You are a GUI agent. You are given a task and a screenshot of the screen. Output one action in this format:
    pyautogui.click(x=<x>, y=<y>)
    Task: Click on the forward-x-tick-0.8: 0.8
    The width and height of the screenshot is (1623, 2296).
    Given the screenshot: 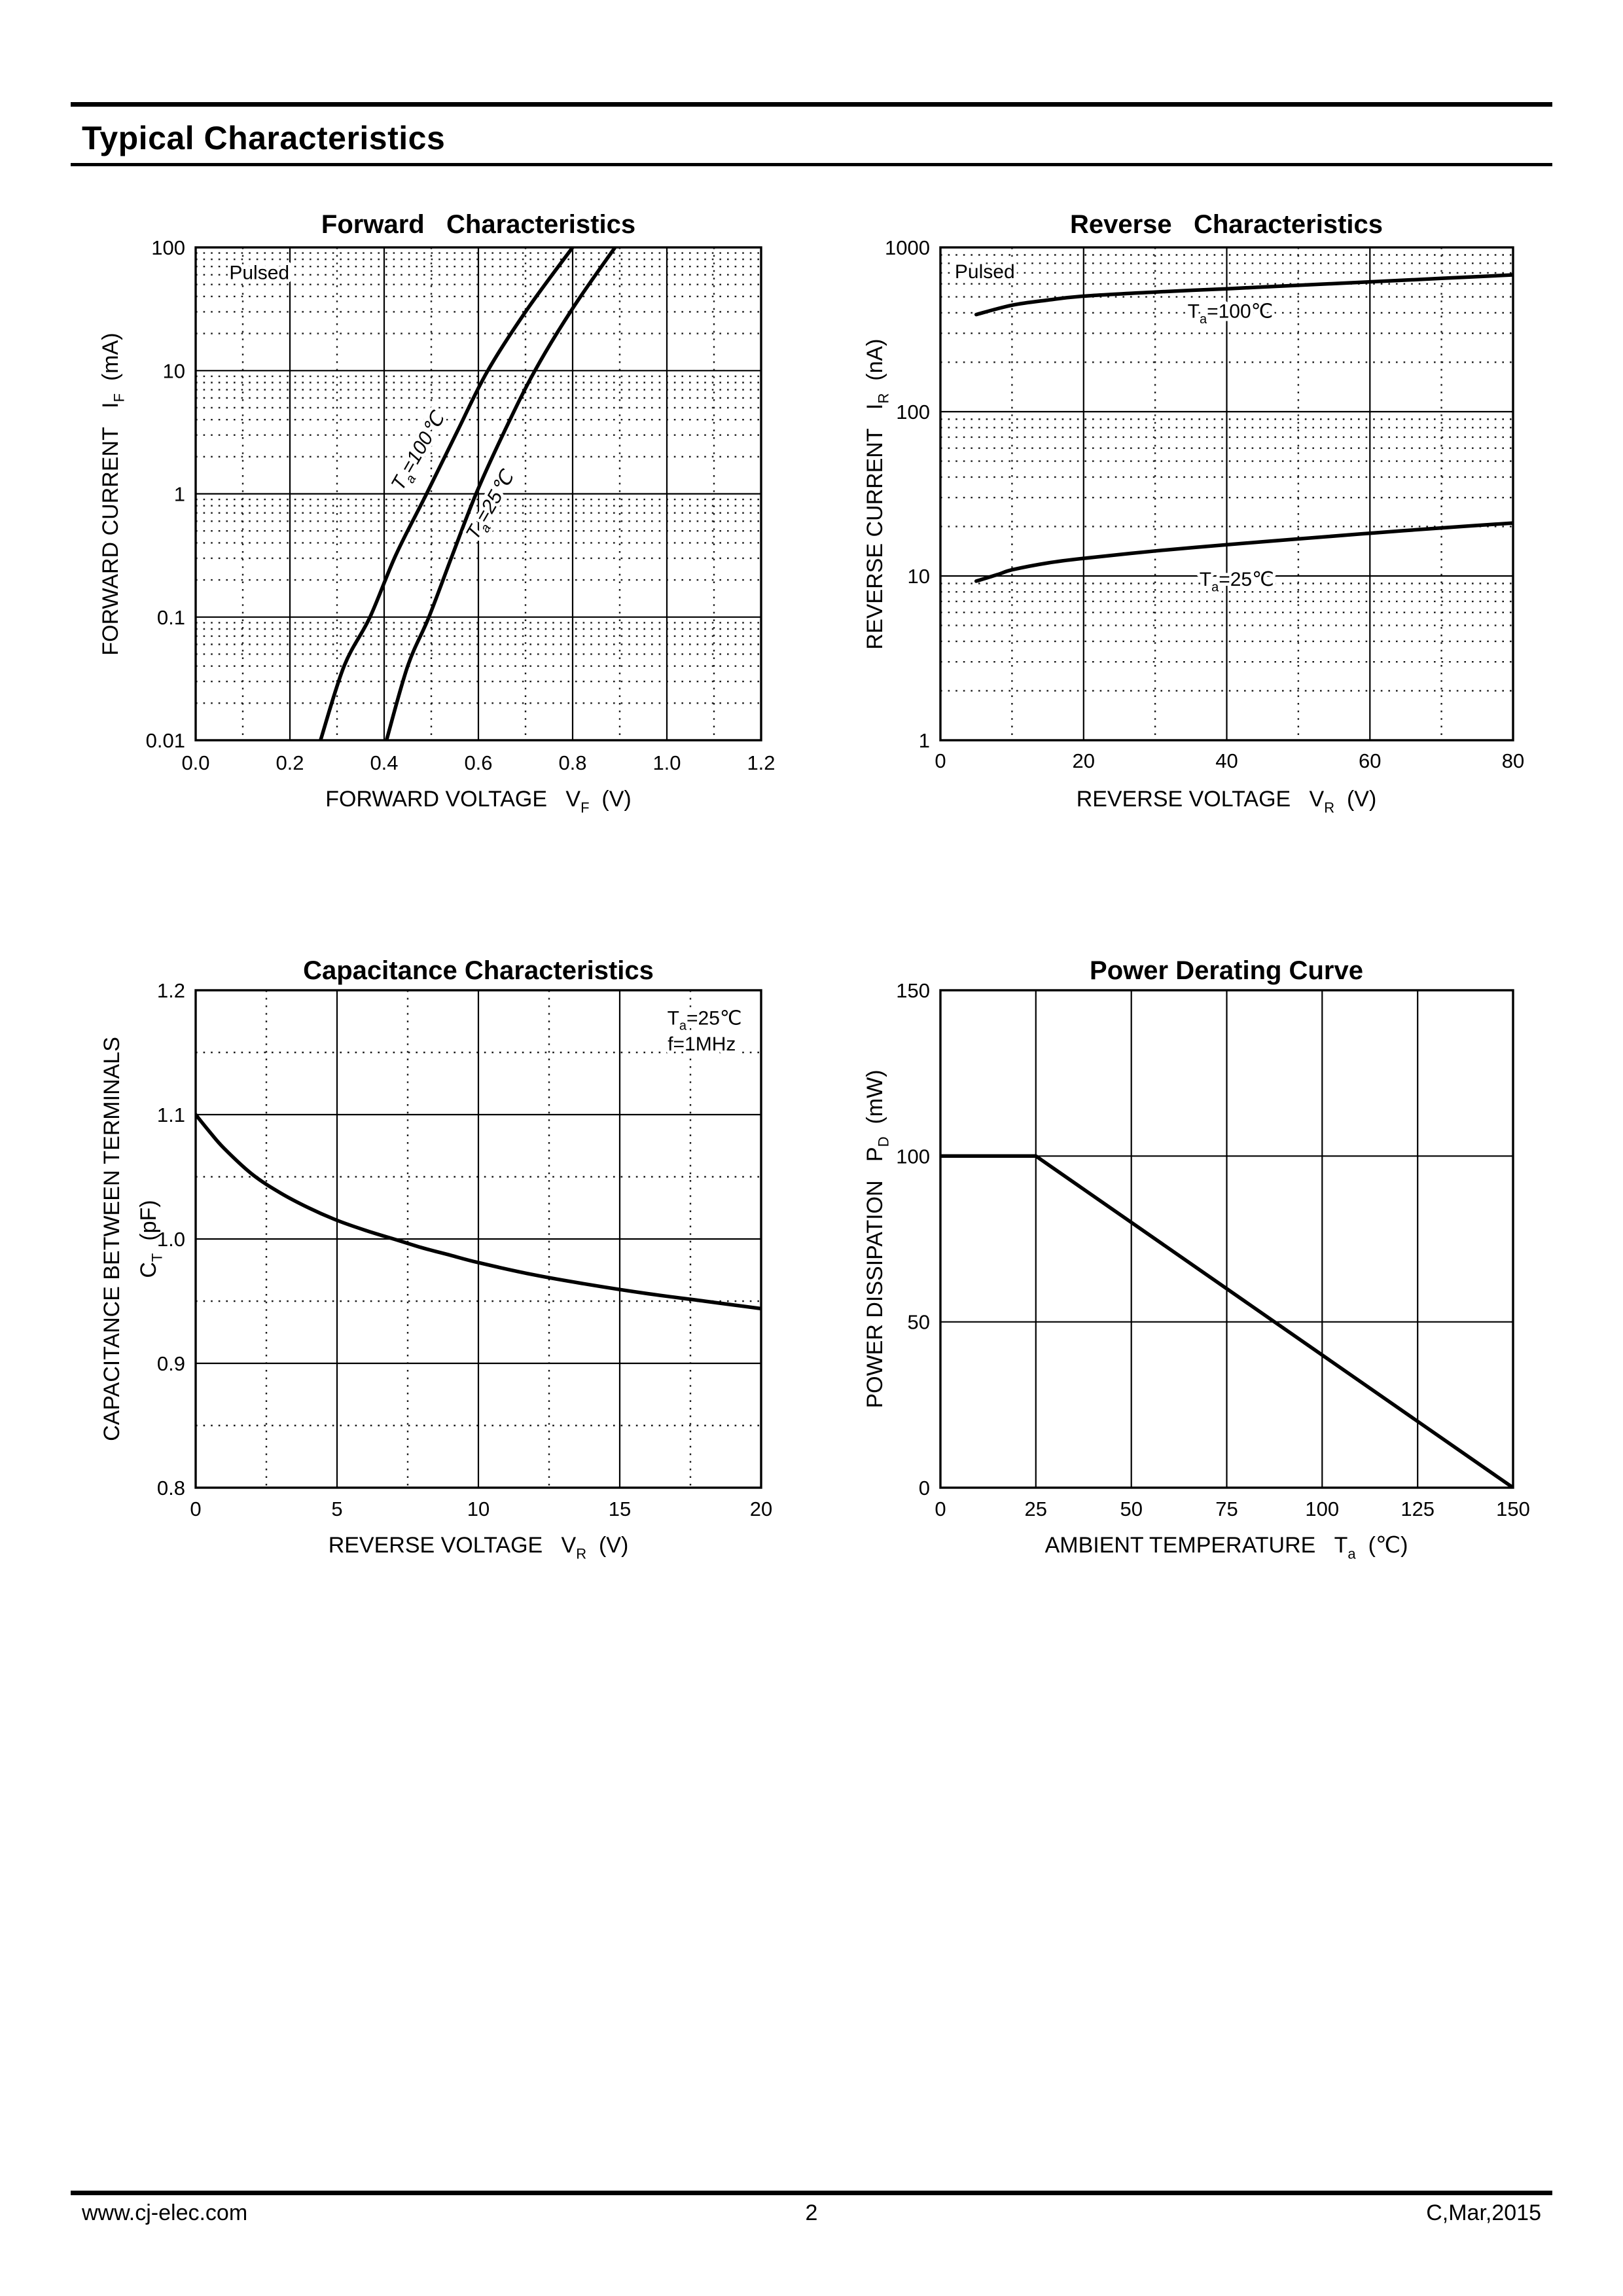 What is the action you would take?
    pyautogui.click(x=572, y=762)
    